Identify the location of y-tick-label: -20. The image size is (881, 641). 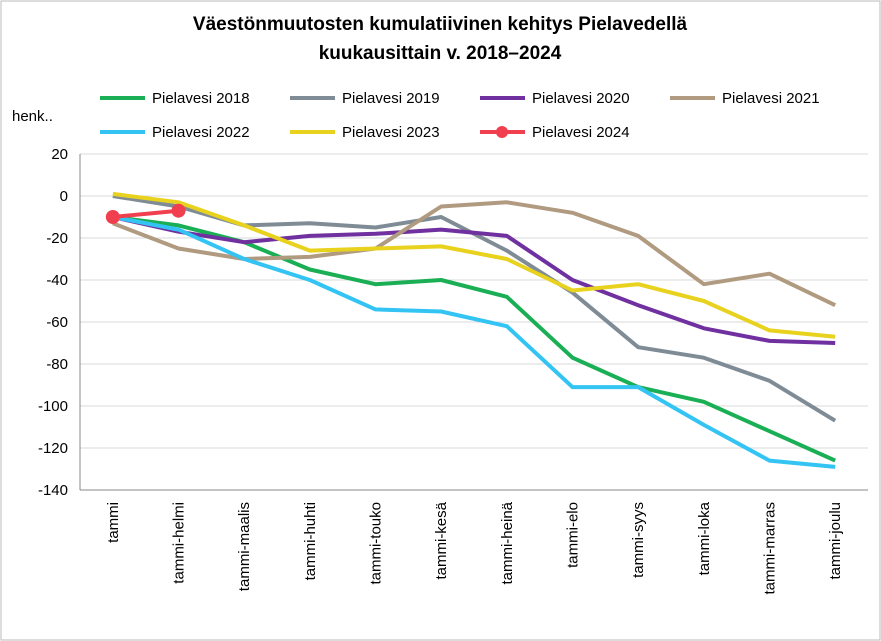
(57, 238).